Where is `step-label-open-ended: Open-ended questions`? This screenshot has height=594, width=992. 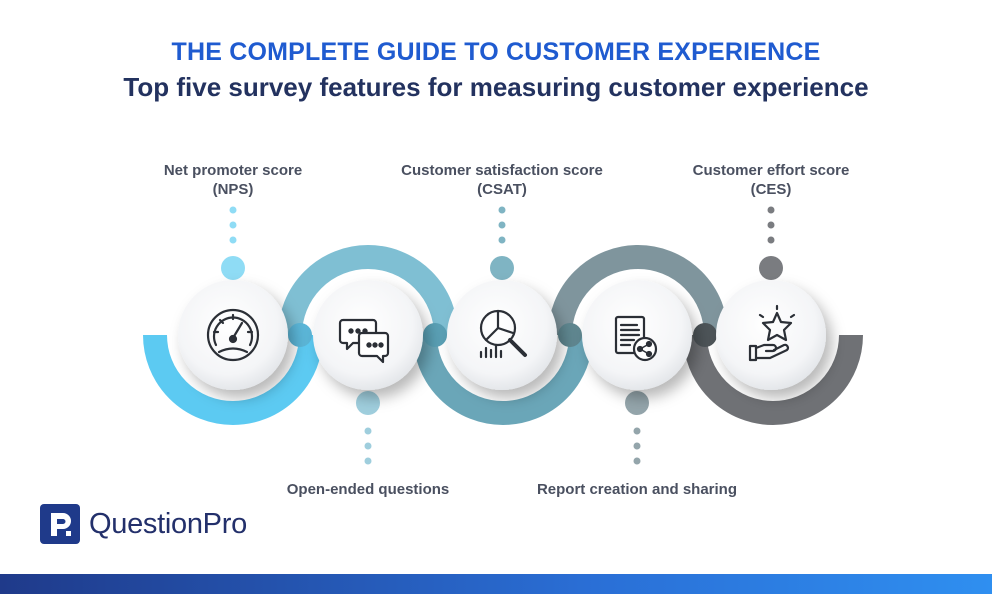 step-label-open-ended: Open-ended questions is located at coordinates (368, 489).